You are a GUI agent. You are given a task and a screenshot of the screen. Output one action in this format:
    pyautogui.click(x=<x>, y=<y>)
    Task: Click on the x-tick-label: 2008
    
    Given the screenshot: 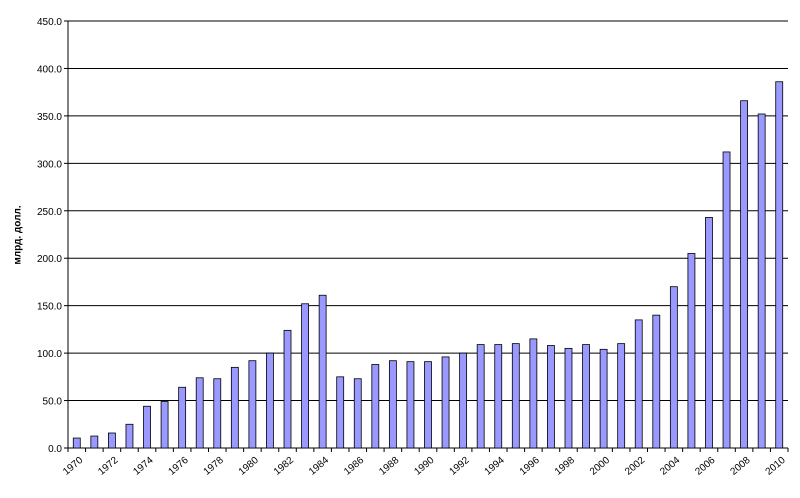 What is the action you would take?
    pyautogui.click(x=740, y=466)
    